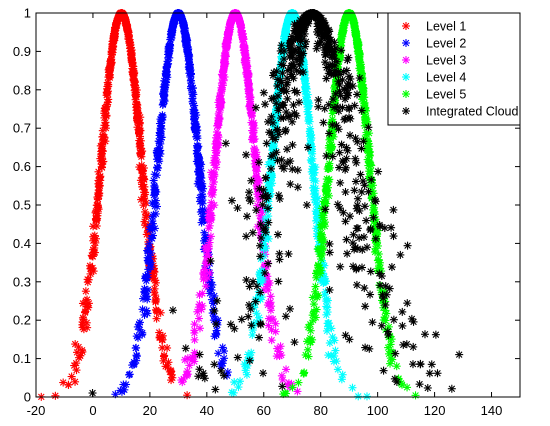 Image resolution: width=550 pixels, height=426 pixels. What do you see at coordinates (22, 166) in the screenshot?
I see `y-tick-label: 0.6` at bounding box center [22, 166].